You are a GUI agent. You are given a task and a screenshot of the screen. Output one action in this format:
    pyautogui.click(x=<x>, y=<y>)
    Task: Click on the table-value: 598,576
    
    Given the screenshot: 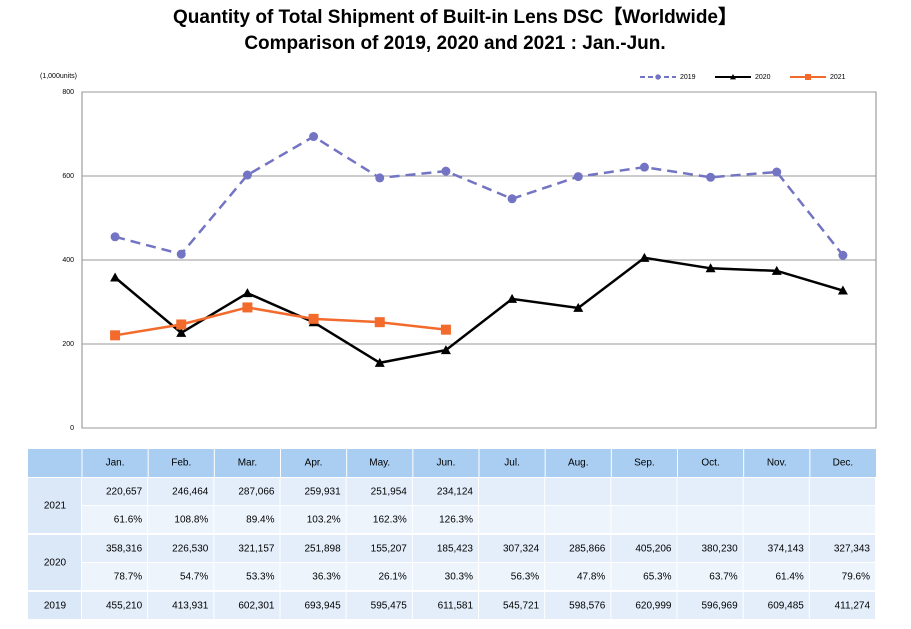 What is the action you would take?
    pyautogui.click(x=587, y=606)
    